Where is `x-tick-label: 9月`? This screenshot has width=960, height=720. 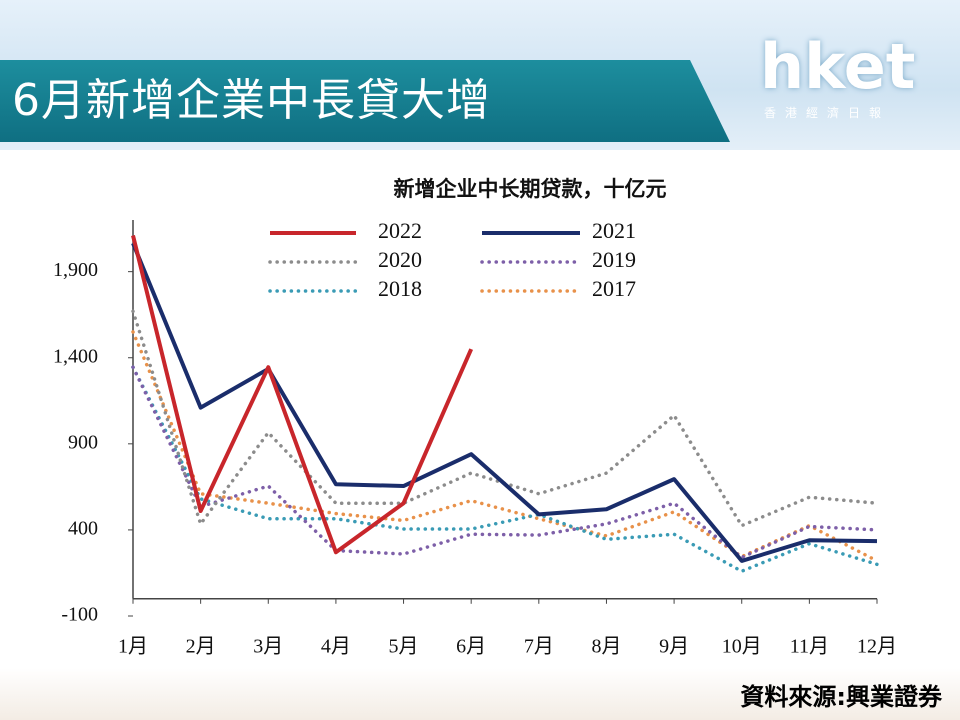
x-tick-label: 9月 is located at coordinates (674, 647).